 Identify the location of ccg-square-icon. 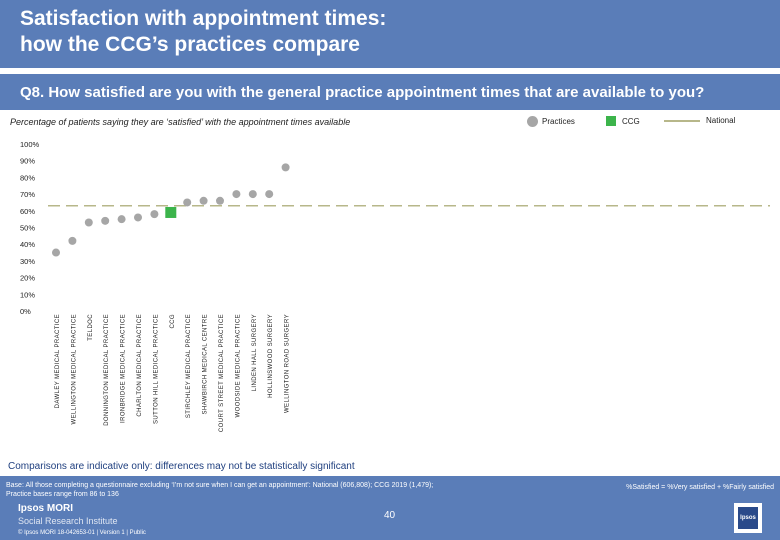
(611, 121).